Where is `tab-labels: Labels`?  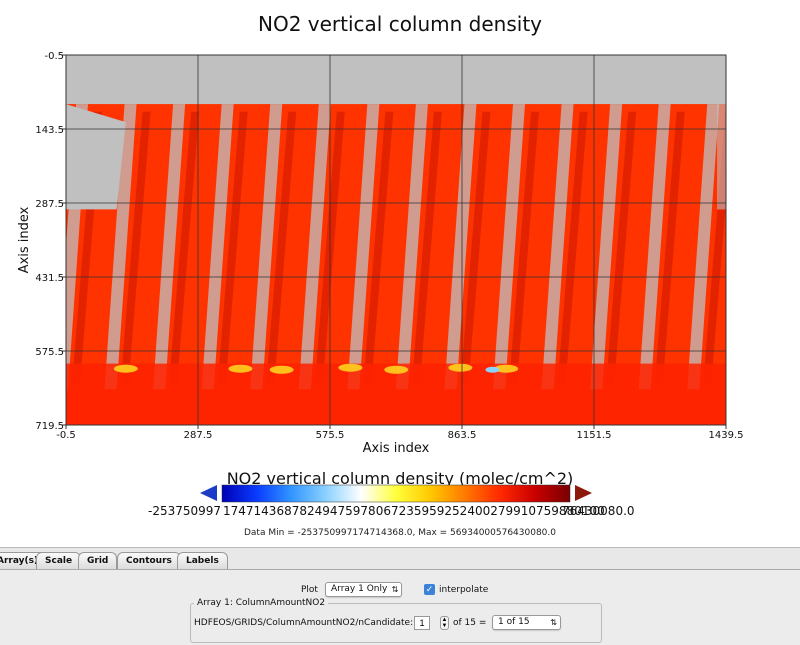 tab-labels: Labels is located at coordinates (202, 560).